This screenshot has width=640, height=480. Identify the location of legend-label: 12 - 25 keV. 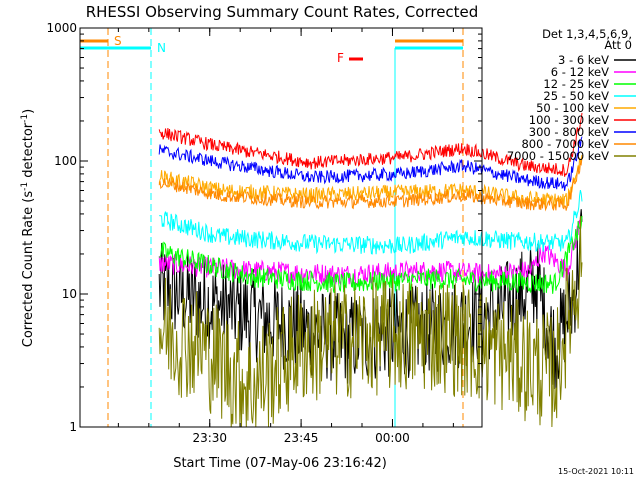
(576, 84).